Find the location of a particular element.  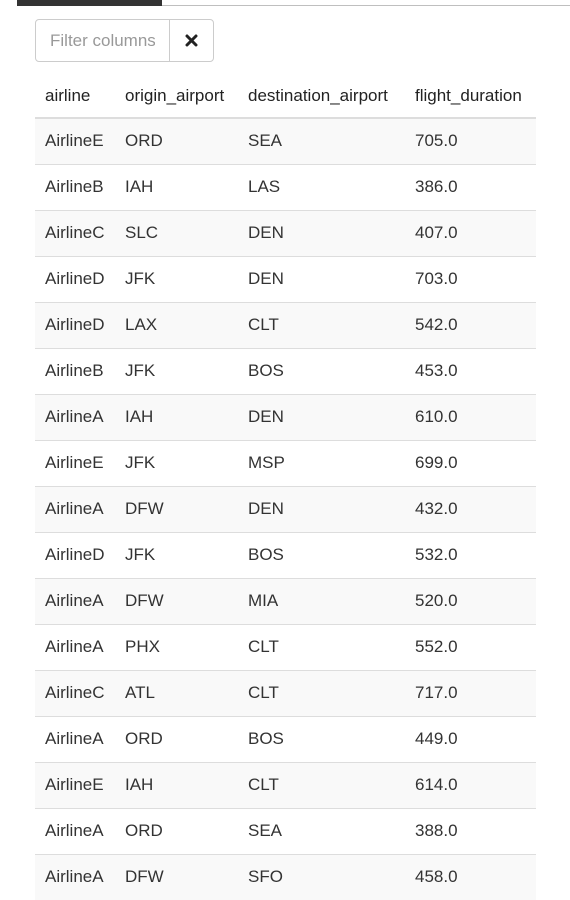

table-row: AirlineA DFW MIA 520.0 is located at coordinates (285, 600).